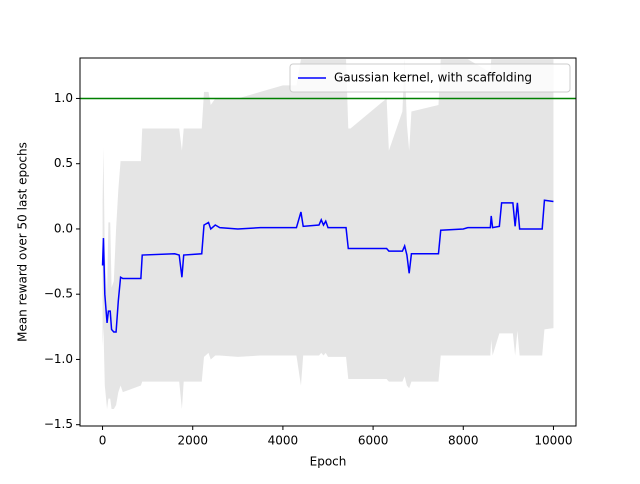 This screenshot has height=484, width=640. Describe the element at coordinates (23, 242) in the screenshot. I see `y-axis-label: Mean reward over 50 last epochs` at that location.